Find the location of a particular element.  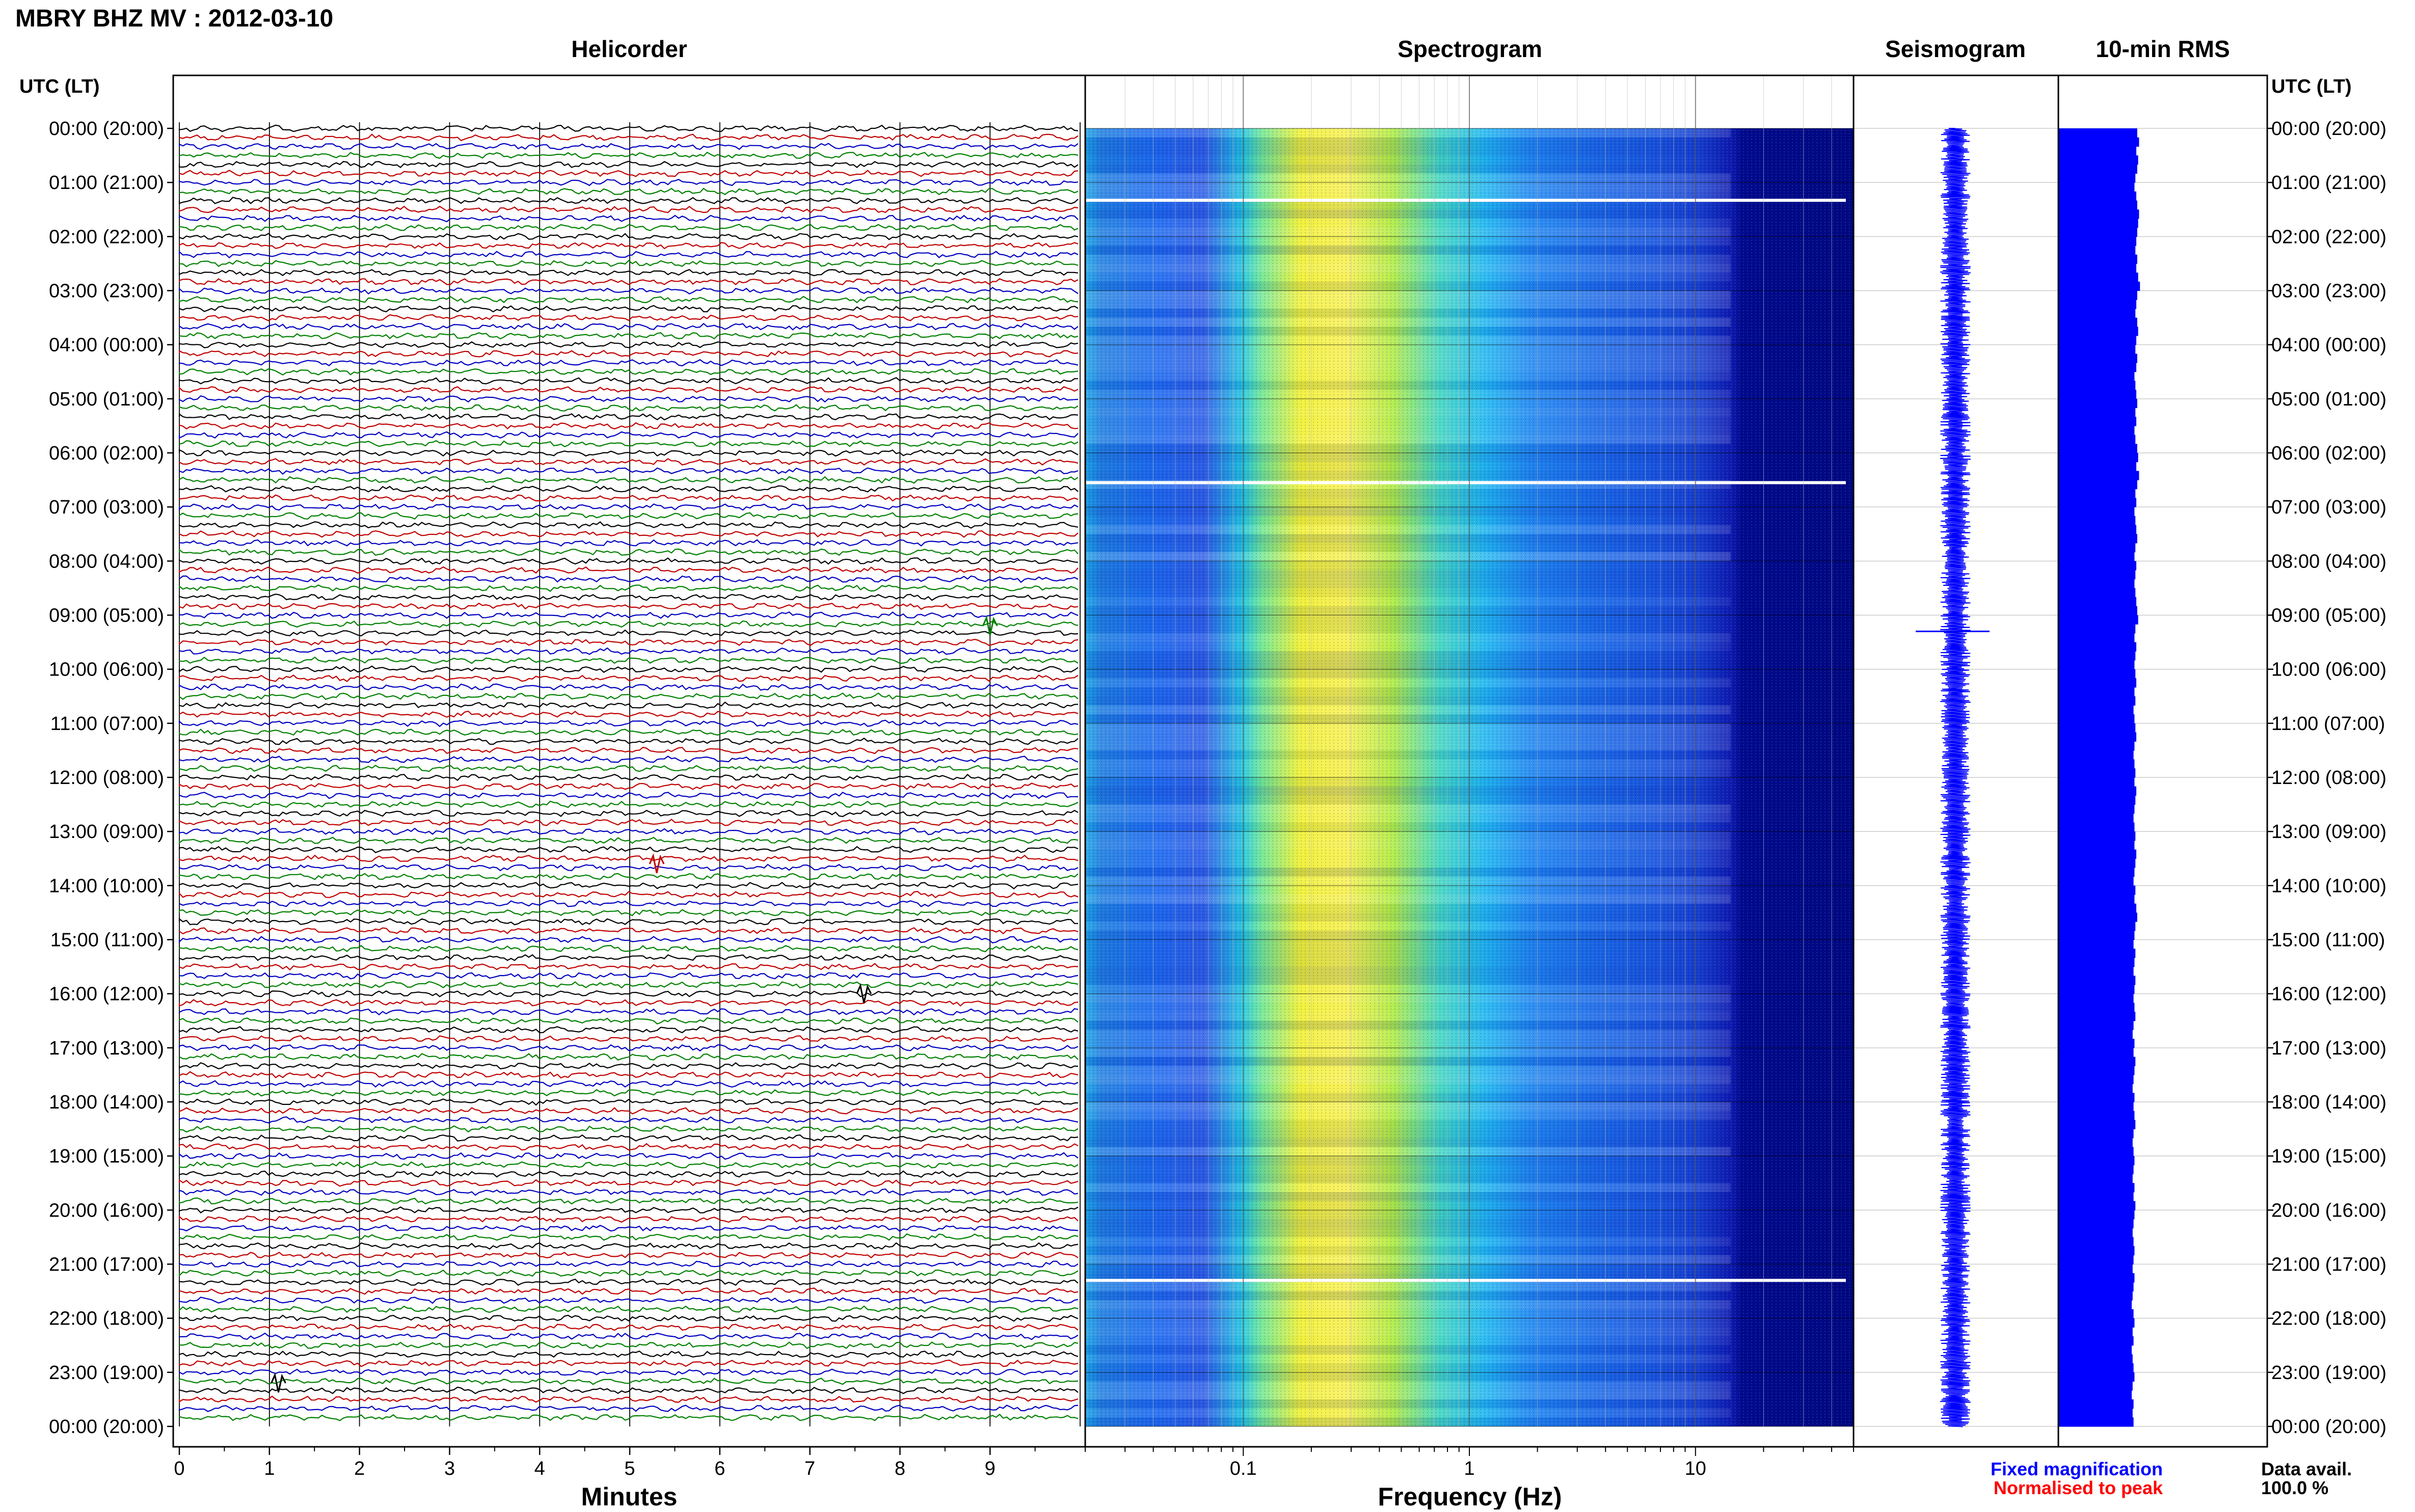

time-label-left: 00:00 (20:00) is located at coordinates (107, 1427).